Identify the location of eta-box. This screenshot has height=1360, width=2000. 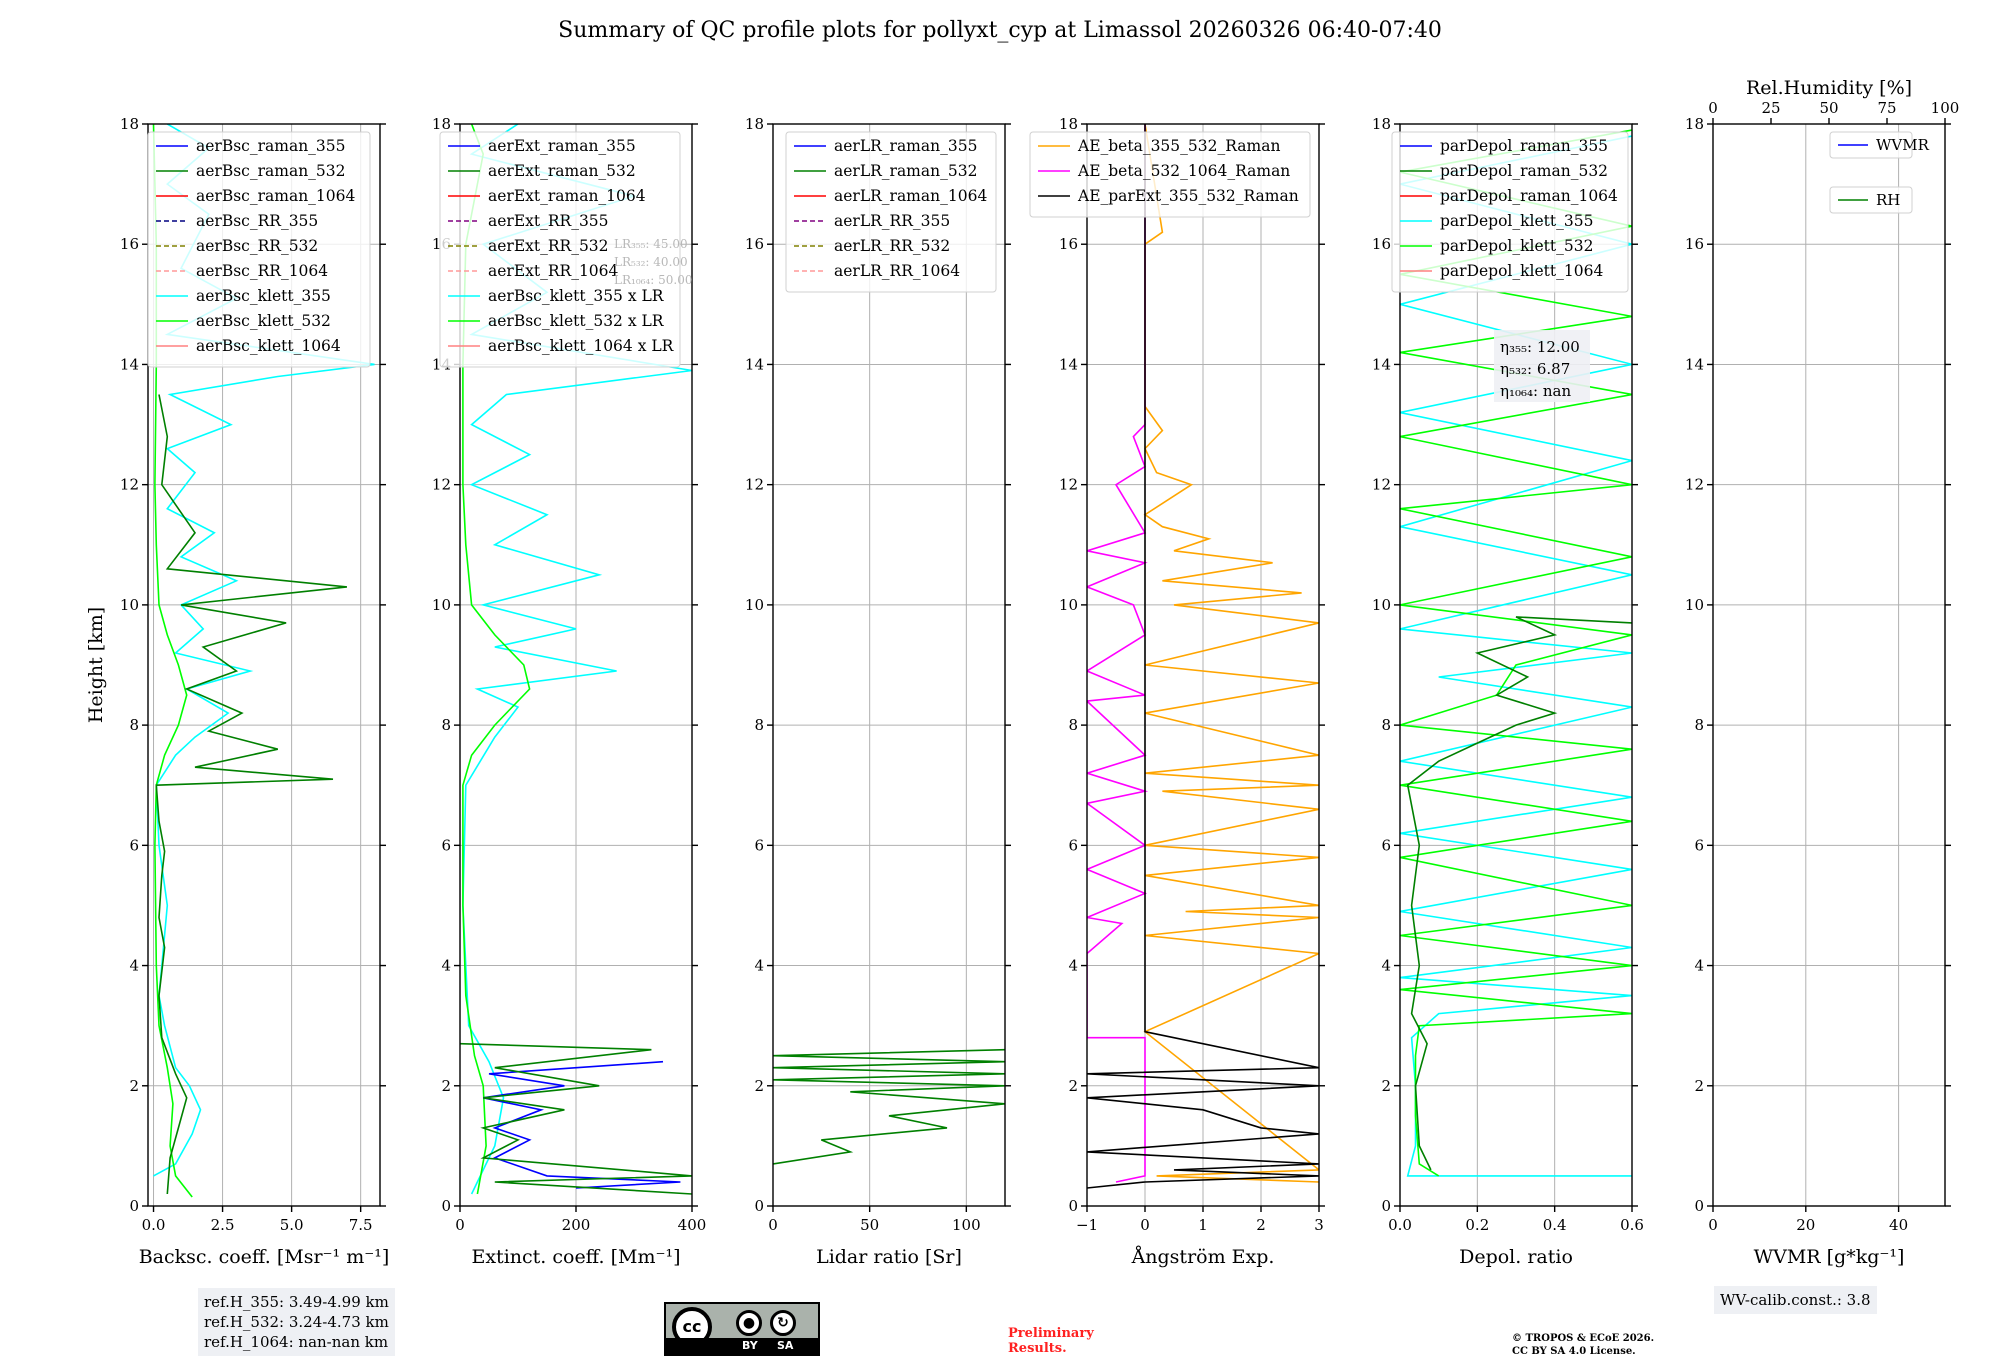
(1542, 366).